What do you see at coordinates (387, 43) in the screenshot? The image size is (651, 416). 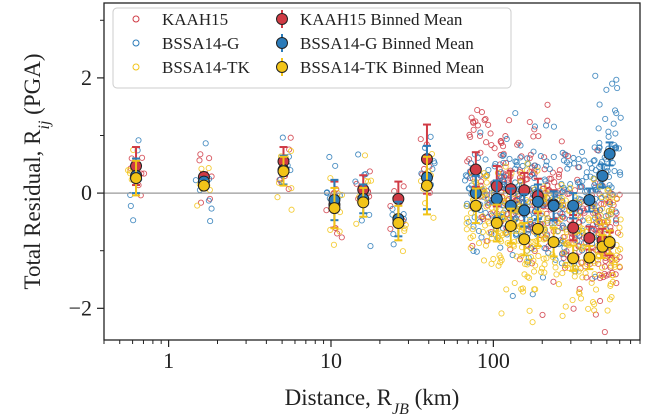 I see `legend-label: BSSA14-G Binned Mean` at bounding box center [387, 43].